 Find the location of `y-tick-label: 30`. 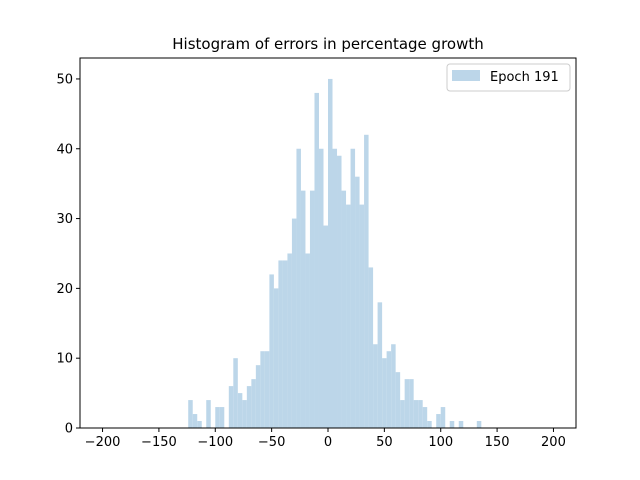

y-tick-label: 30 is located at coordinates (64, 219).